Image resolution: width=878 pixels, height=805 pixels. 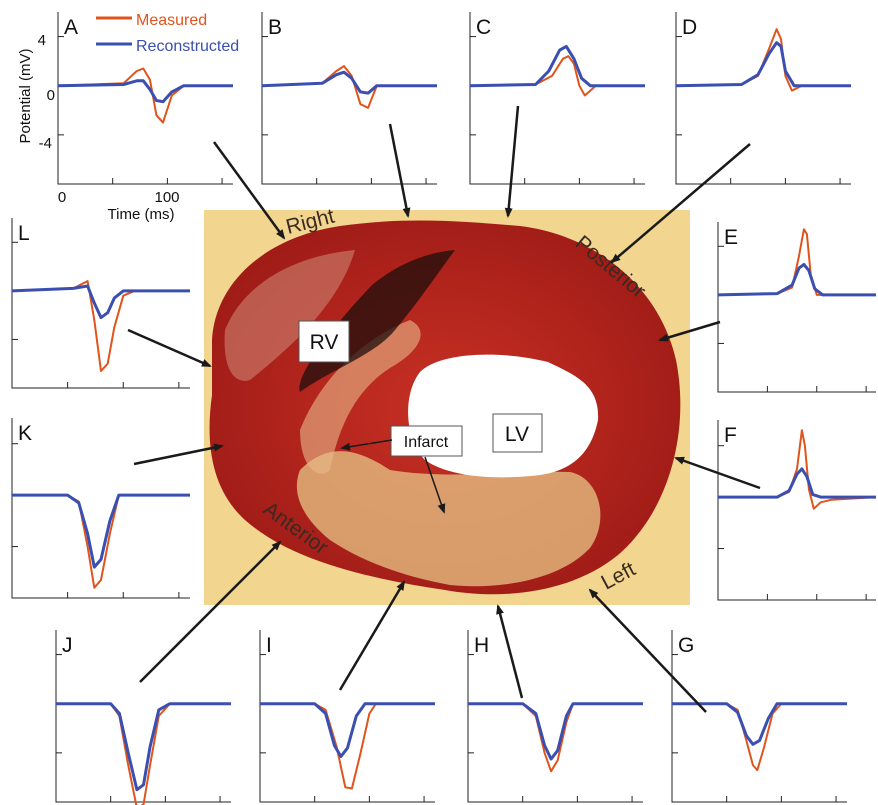 I want to click on arrow-K, so click(x=178, y=454).